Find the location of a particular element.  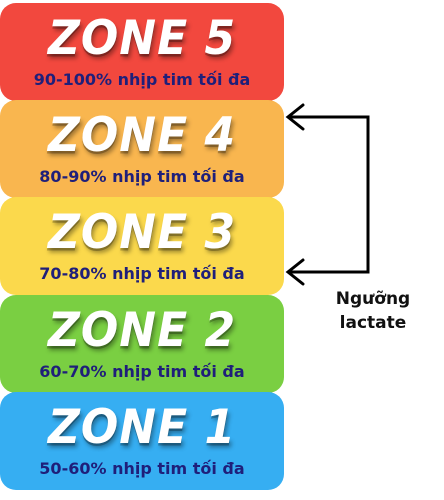

zone-1-box: ZONE 1 50-60% nhịp tim tối đa is located at coordinates (142, 441).